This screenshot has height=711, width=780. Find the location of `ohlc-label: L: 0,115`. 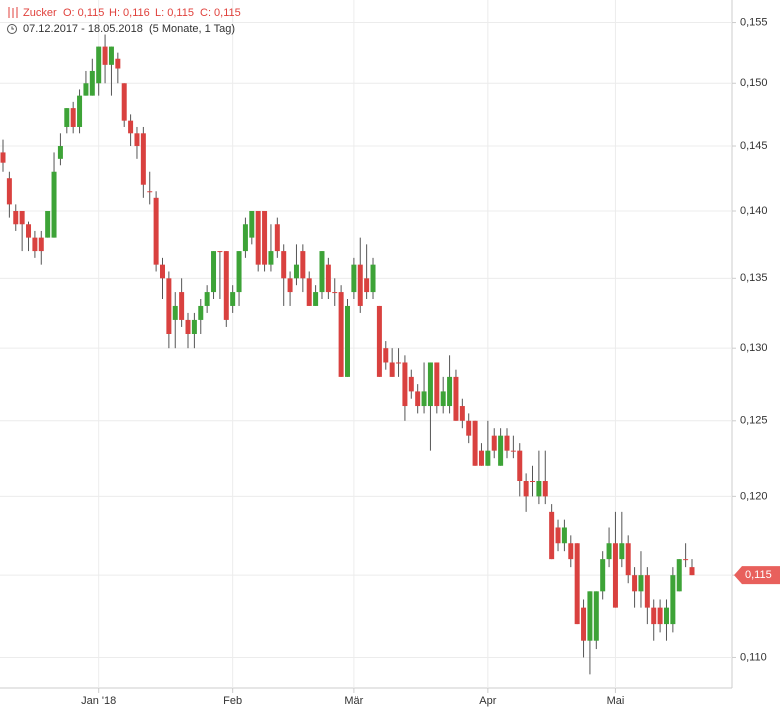

ohlc-label: L: 0,115 is located at coordinates (174, 13).